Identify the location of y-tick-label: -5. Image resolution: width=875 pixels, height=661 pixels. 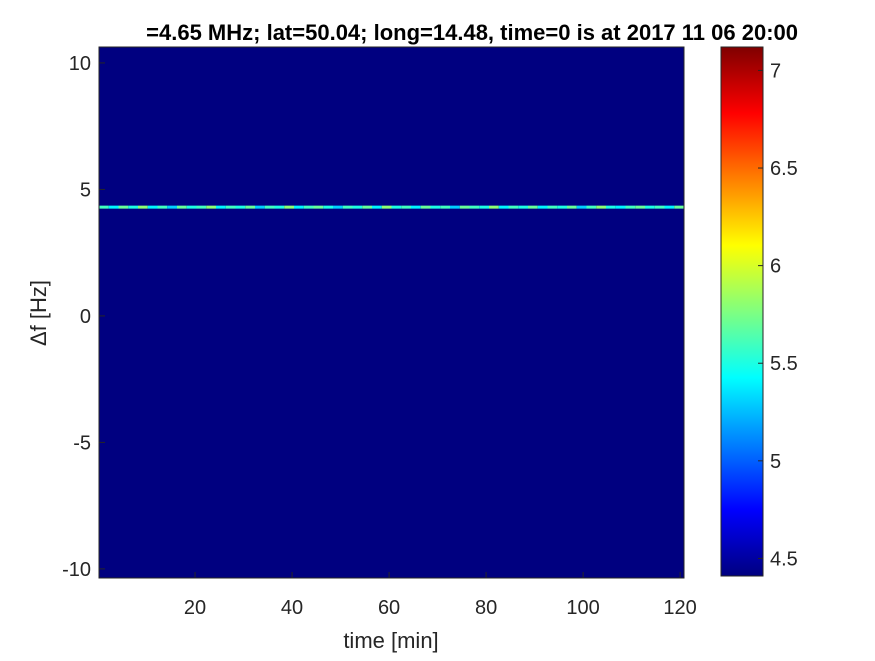
(82, 443).